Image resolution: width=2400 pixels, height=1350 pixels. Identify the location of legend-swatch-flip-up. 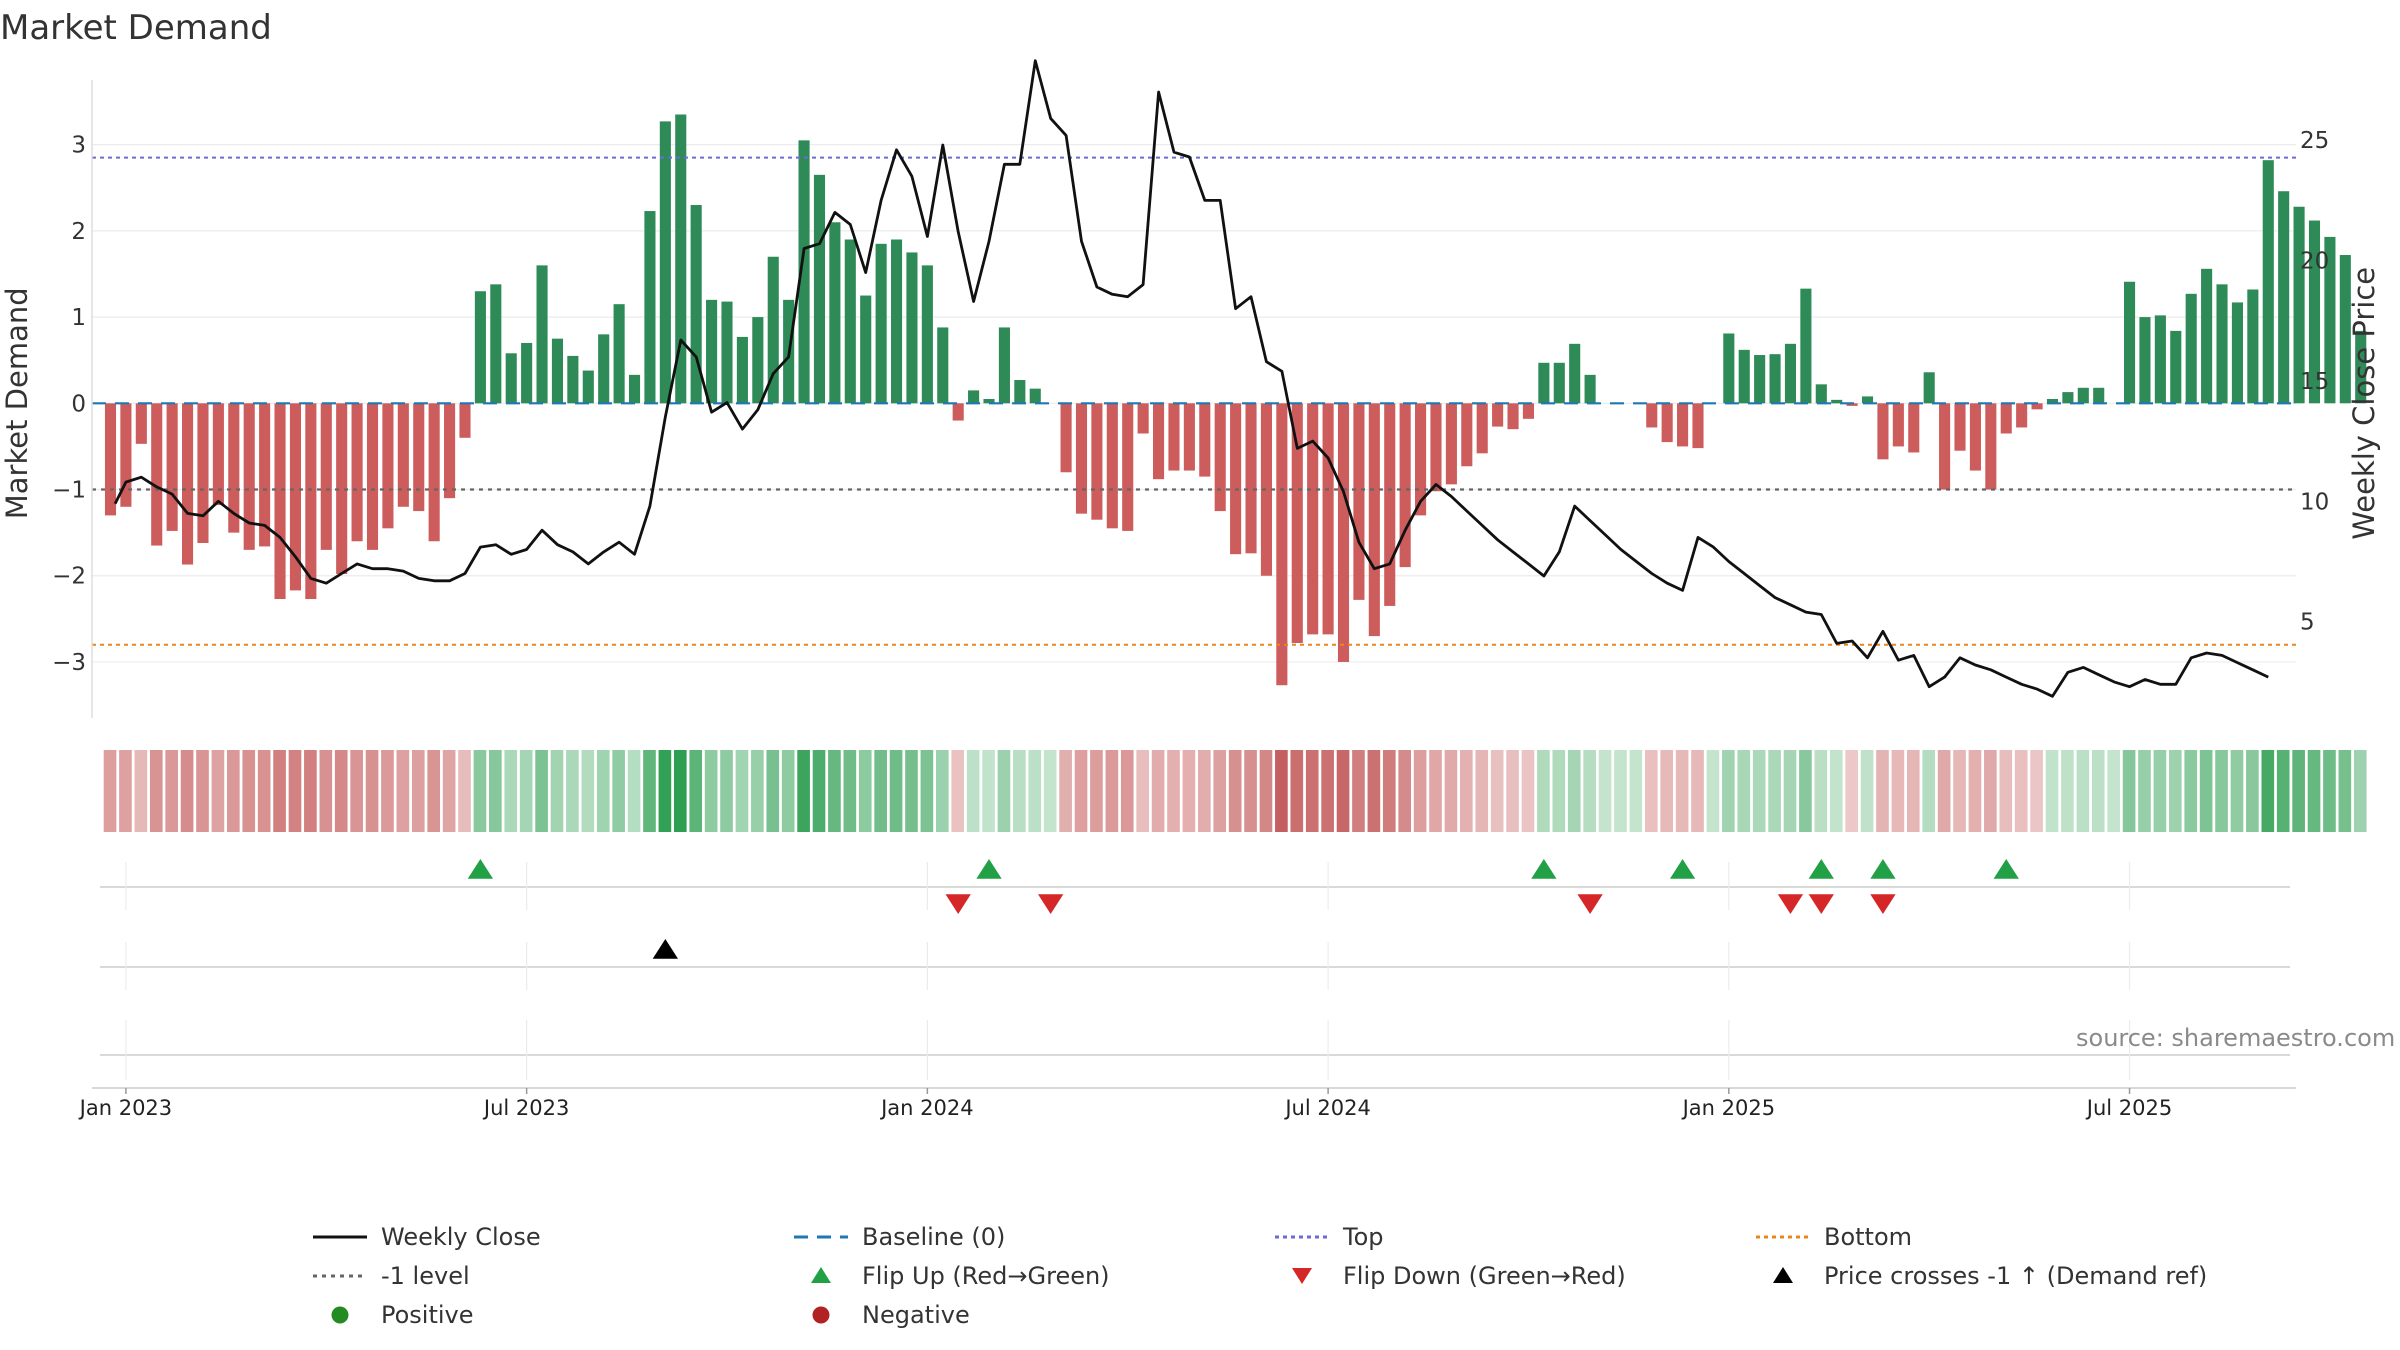
(819, 1276).